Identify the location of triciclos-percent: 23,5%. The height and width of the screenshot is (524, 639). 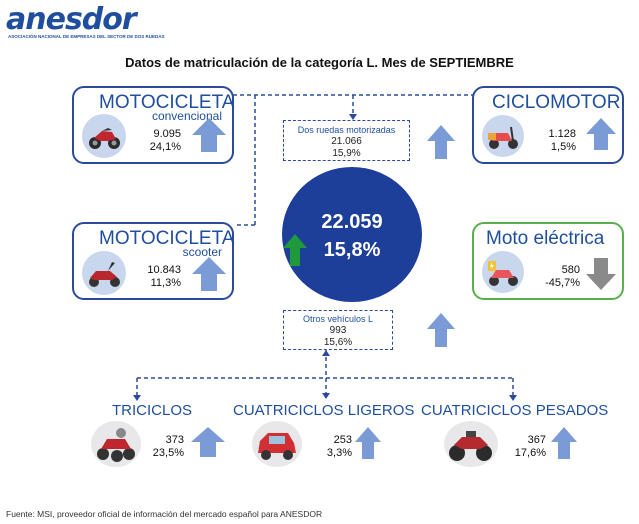
(168, 453).